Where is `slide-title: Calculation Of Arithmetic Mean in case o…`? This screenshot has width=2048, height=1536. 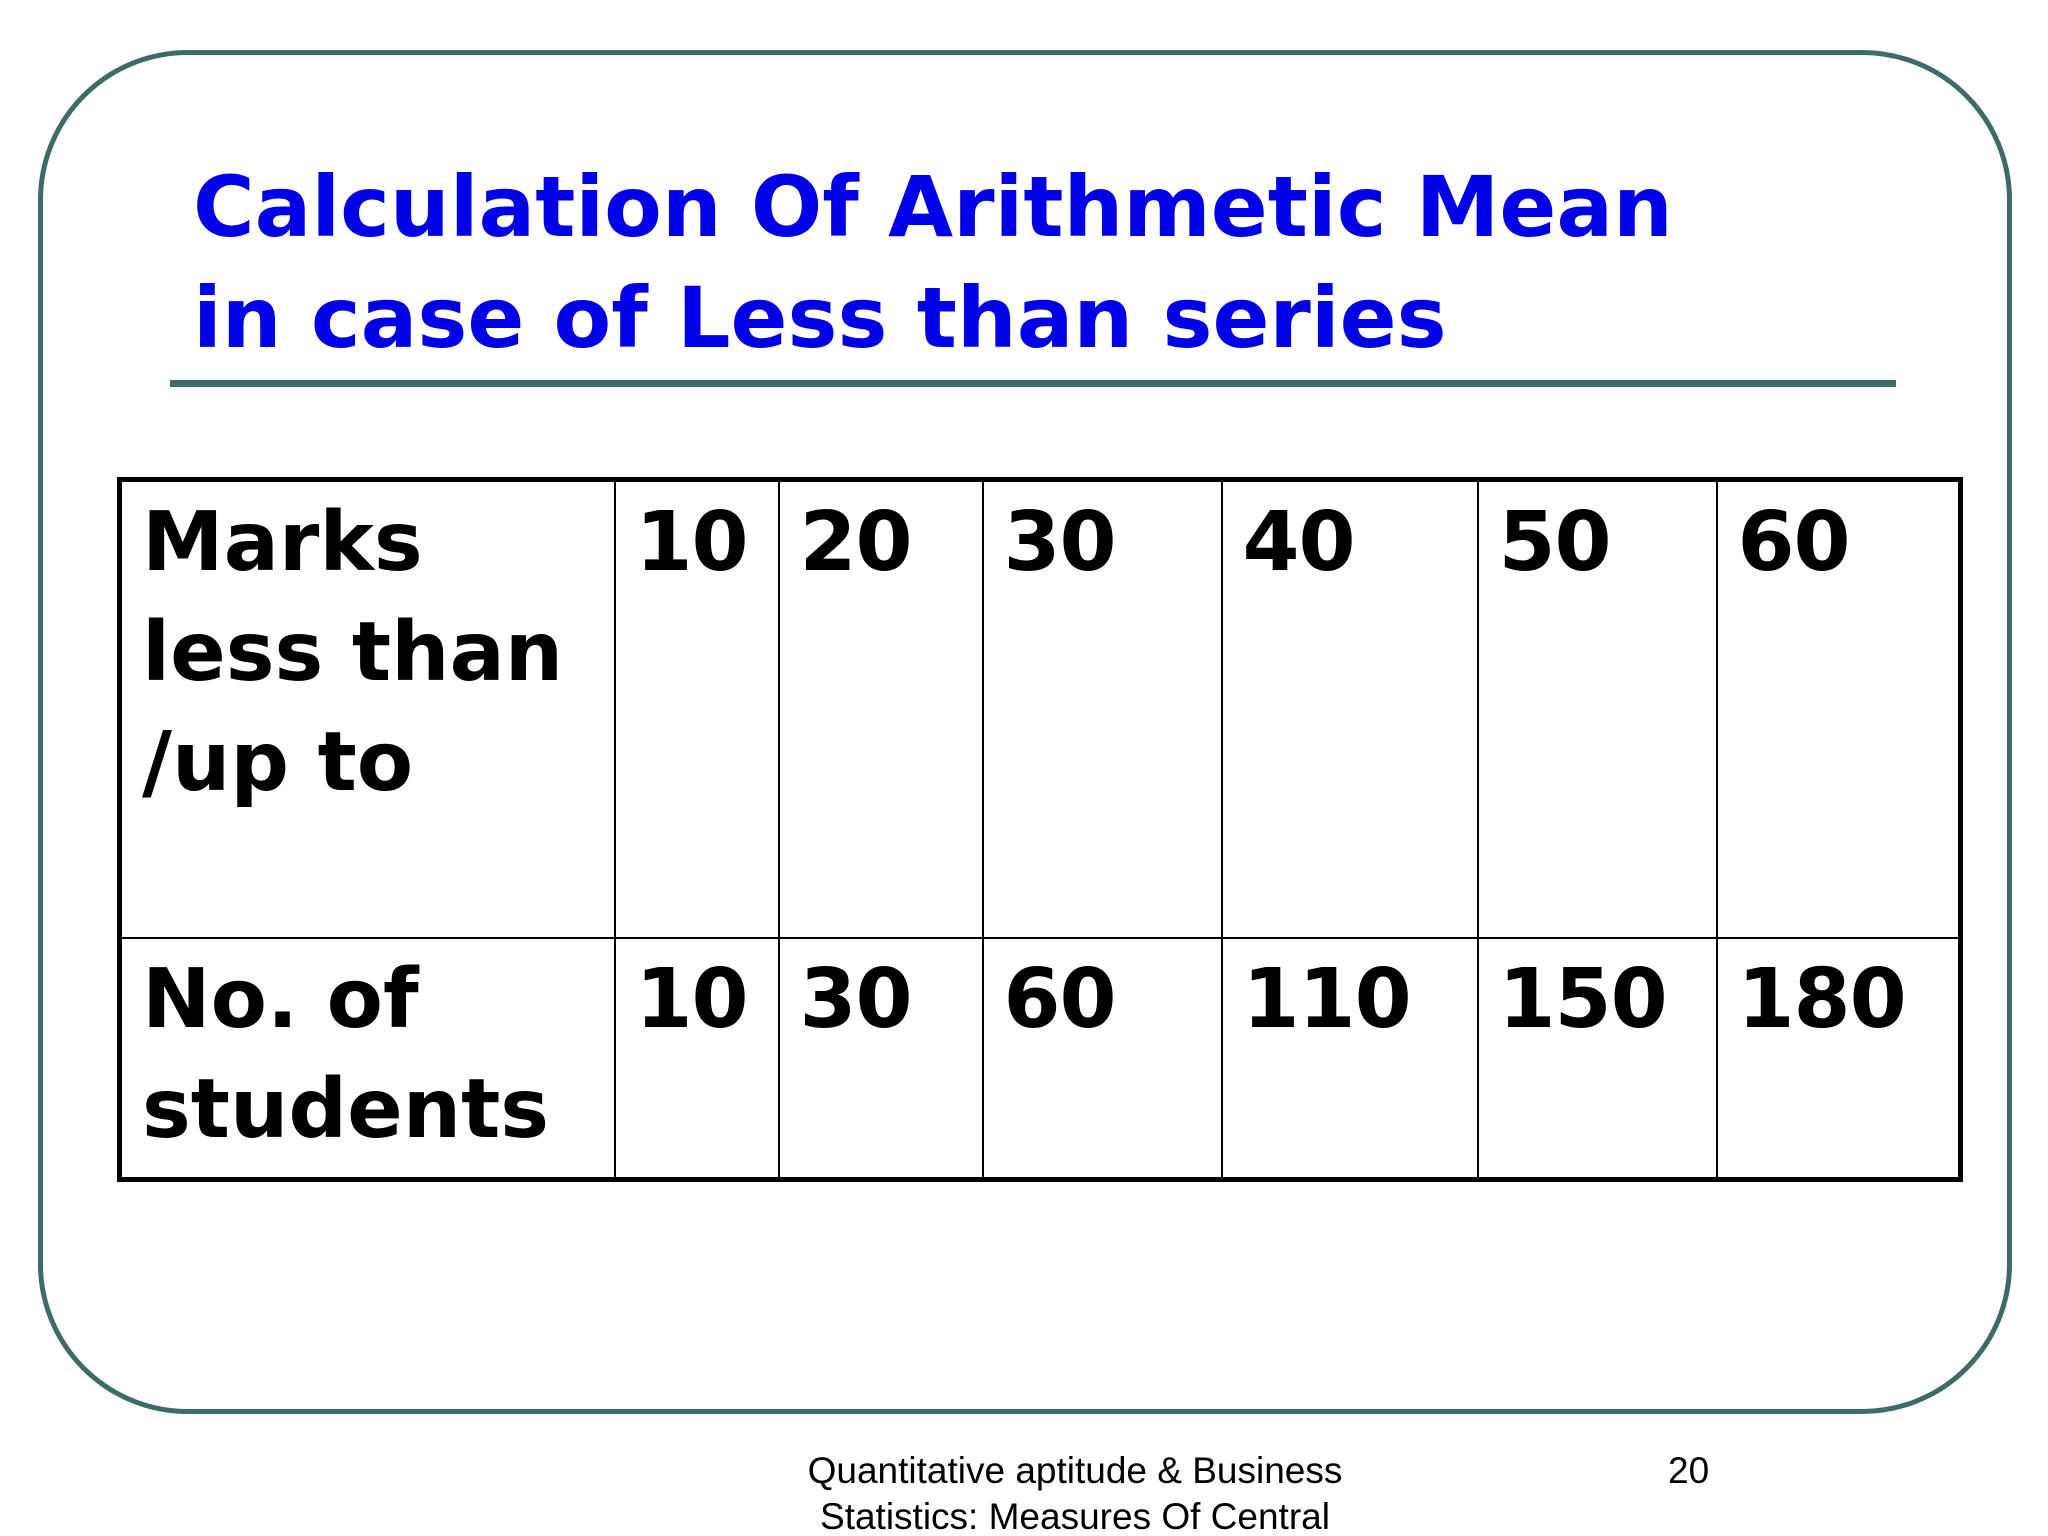
slide-title: Calculation Of Arithmetic Mean in case o… is located at coordinates (1043, 263).